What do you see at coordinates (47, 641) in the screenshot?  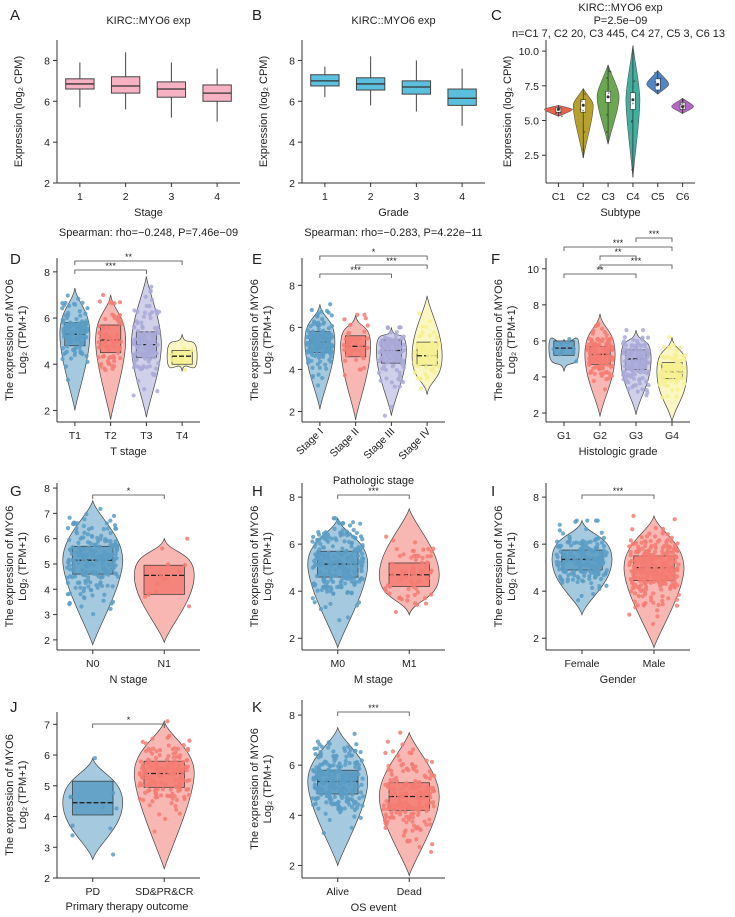 I see `y-tick-label: 2` at bounding box center [47, 641].